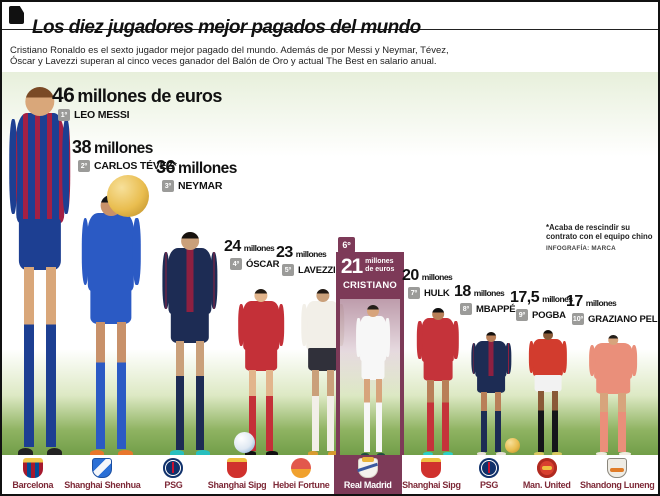 This screenshot has width=660, height=496. What do you see at coordinates (548, 393) in the screenshot?
I see `player-figure-pogba` at bounding box center [548, 393].